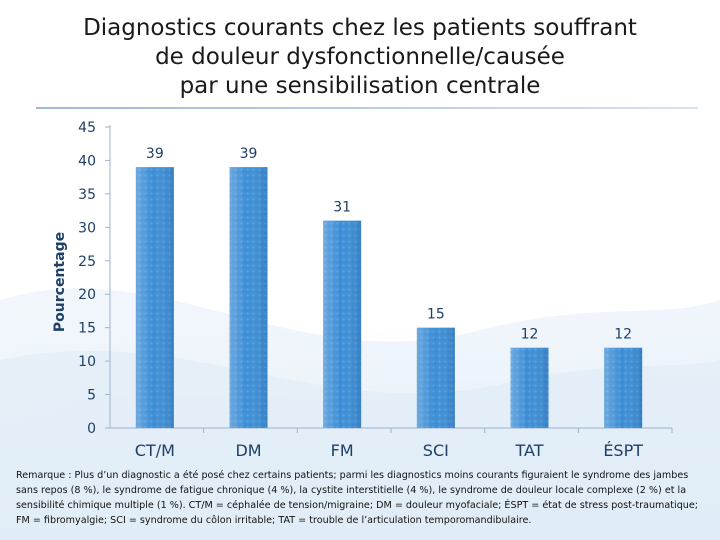  I want to click on title-line-3: par une sensibilisation centrale, so click(360, 86).